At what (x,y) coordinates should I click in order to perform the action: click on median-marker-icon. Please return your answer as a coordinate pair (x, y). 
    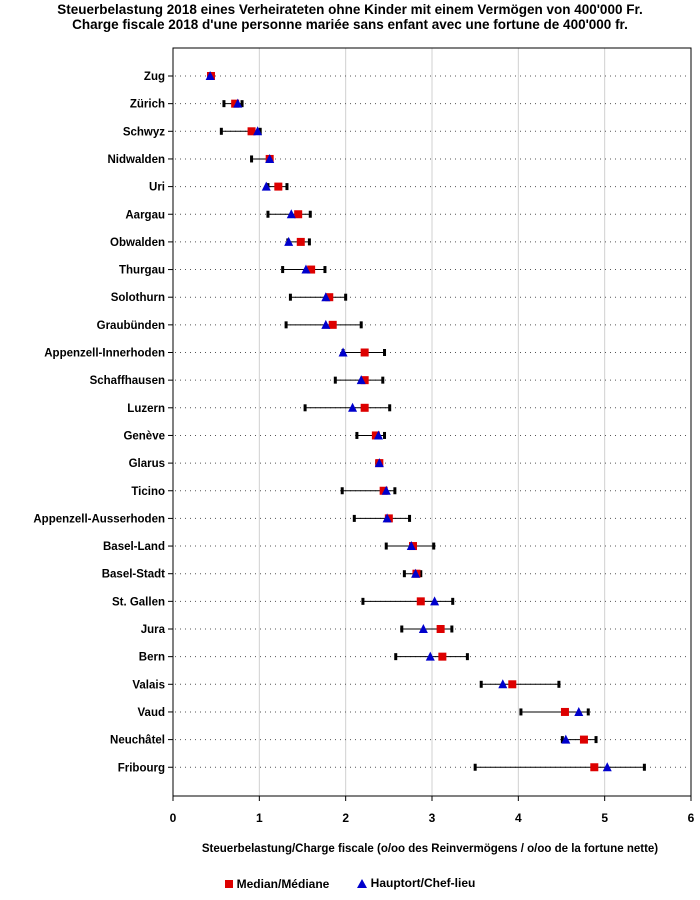
    Looking at the image, I should click on (228, 883).